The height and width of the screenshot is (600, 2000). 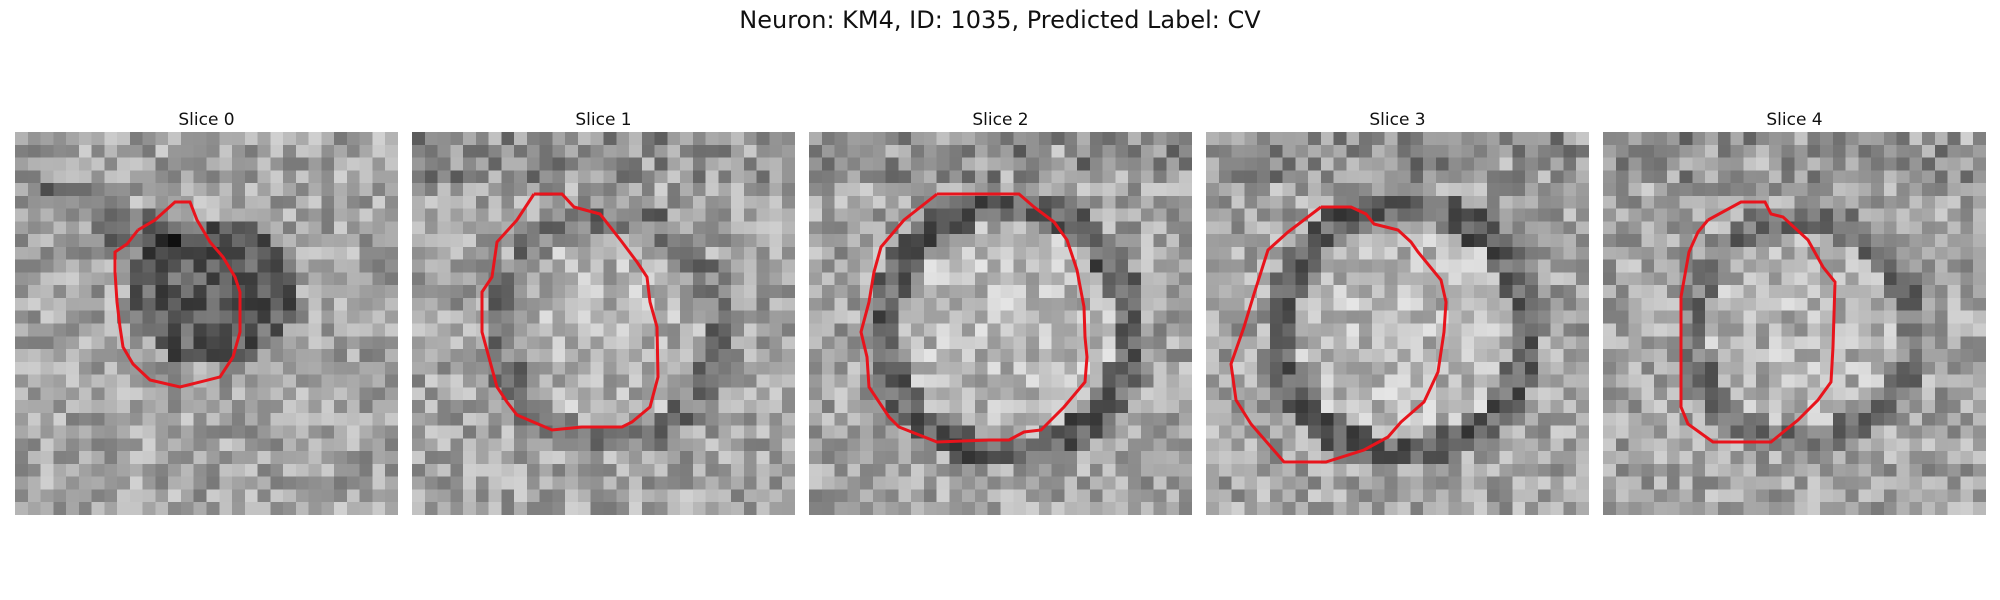 What do you see at coordinates (1794, 120) in the screenshot?
I see `panel-title: Slice 4` at bounding box center [1794, 120].